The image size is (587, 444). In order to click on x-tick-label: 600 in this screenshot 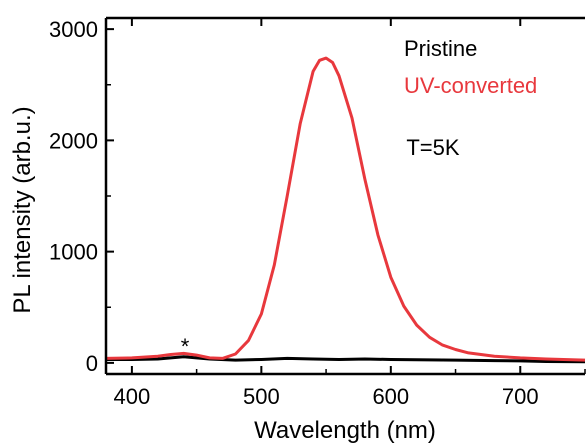, I will do `click(390, 396)`.